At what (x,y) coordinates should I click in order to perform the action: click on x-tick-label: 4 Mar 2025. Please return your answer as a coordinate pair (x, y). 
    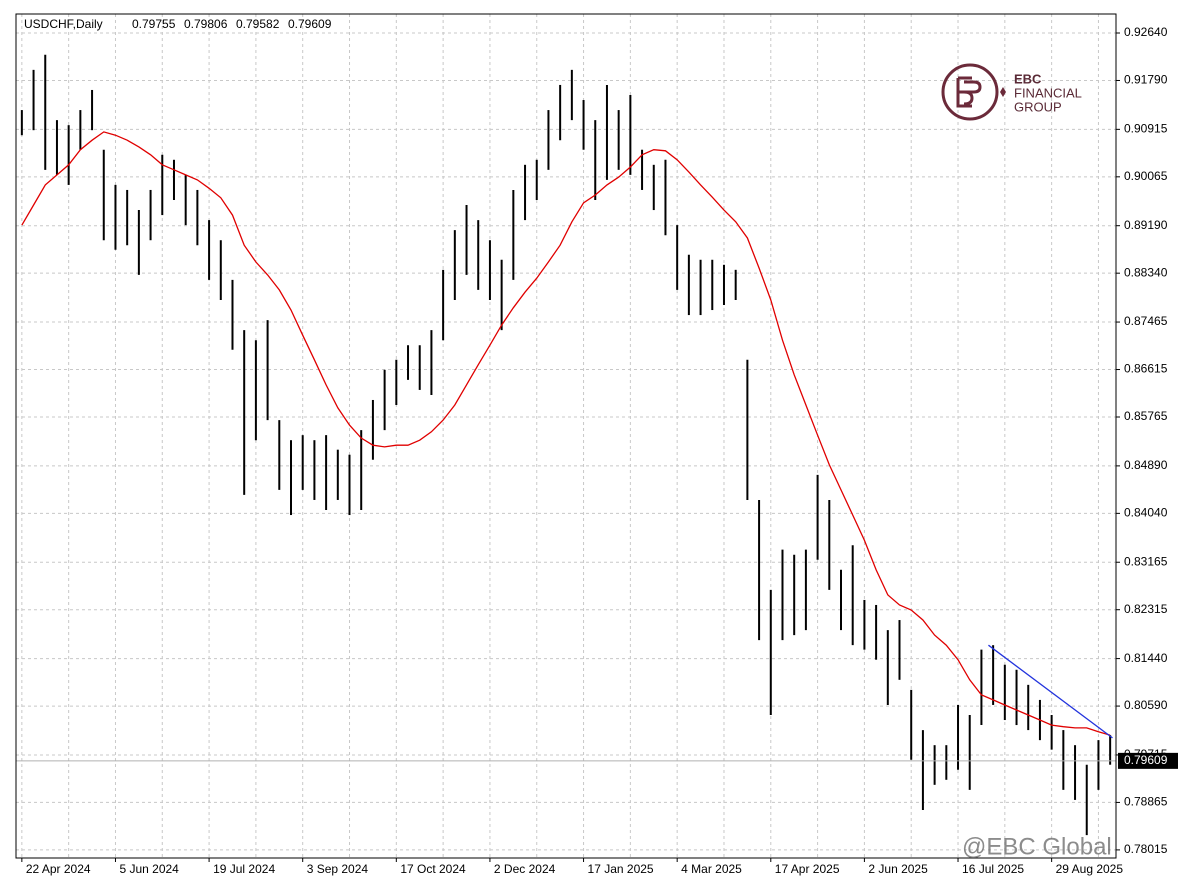
    Looking at the image, I should click on (711, 869).